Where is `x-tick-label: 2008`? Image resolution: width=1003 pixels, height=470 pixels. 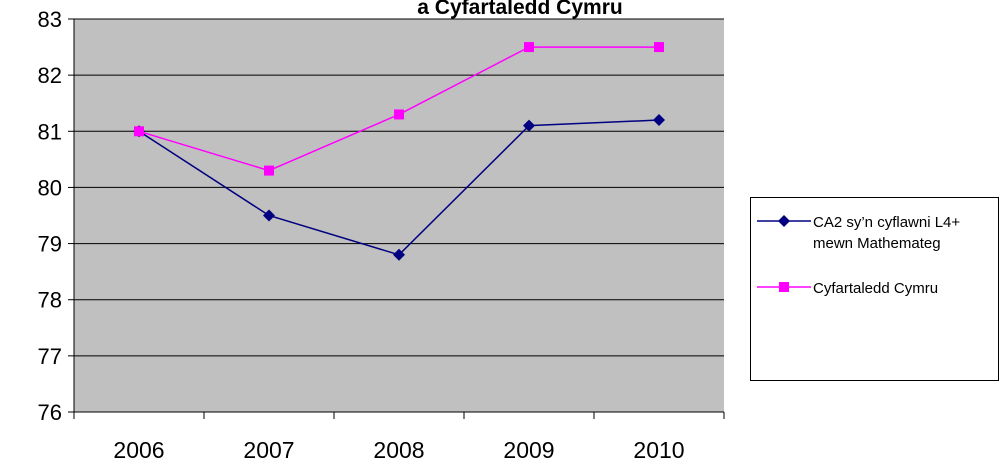
x-tick-label: 2008 is located at coordinates (398, 450).